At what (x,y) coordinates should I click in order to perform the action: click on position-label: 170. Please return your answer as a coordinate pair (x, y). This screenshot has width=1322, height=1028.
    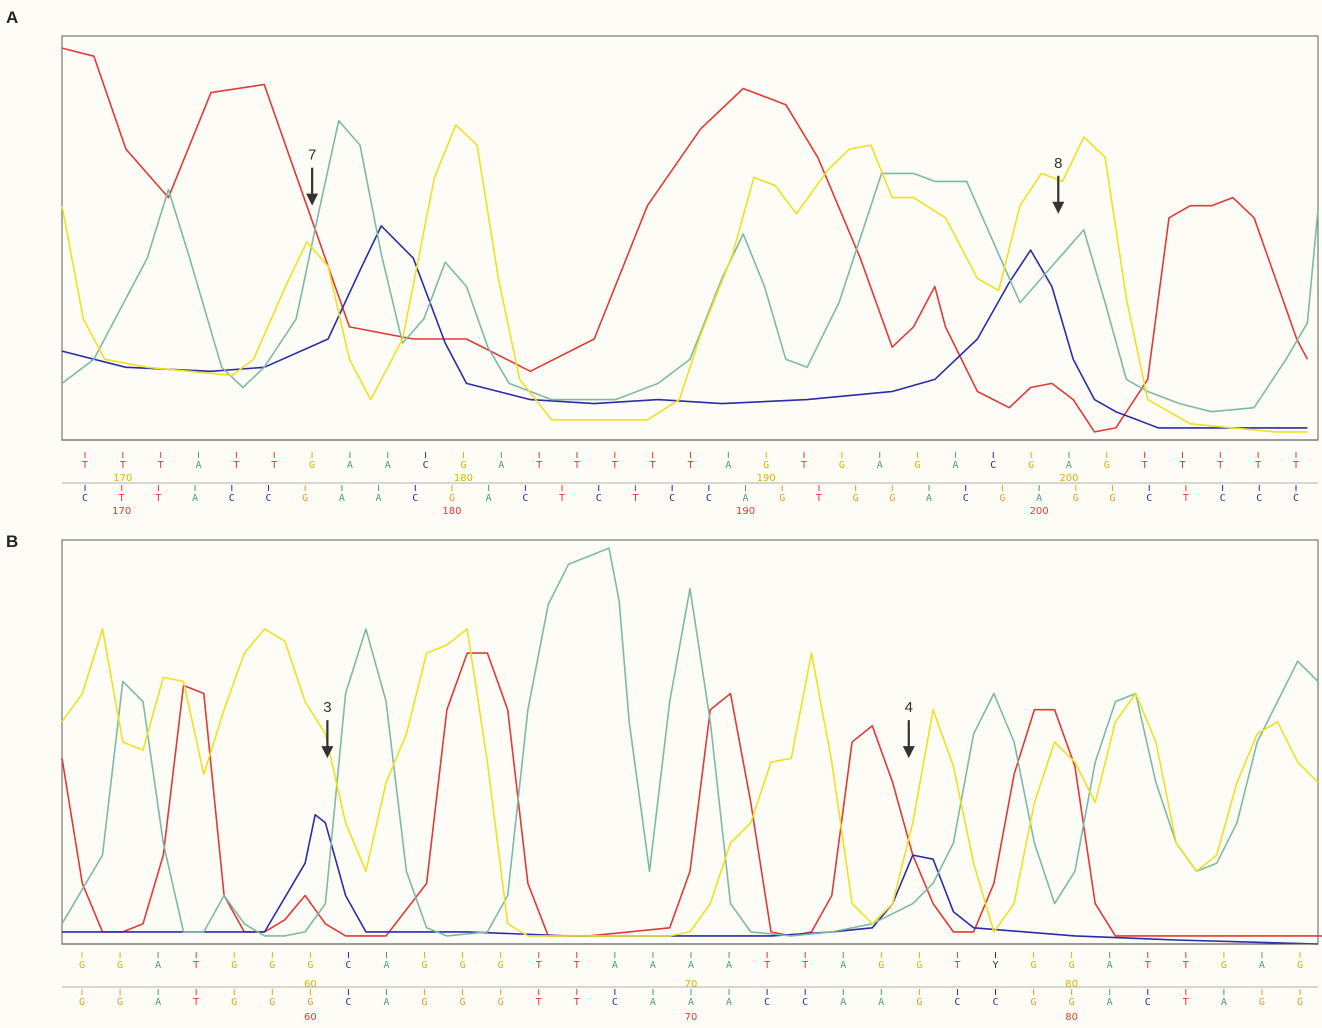
    Looking at the image, I should click on (121, 511).